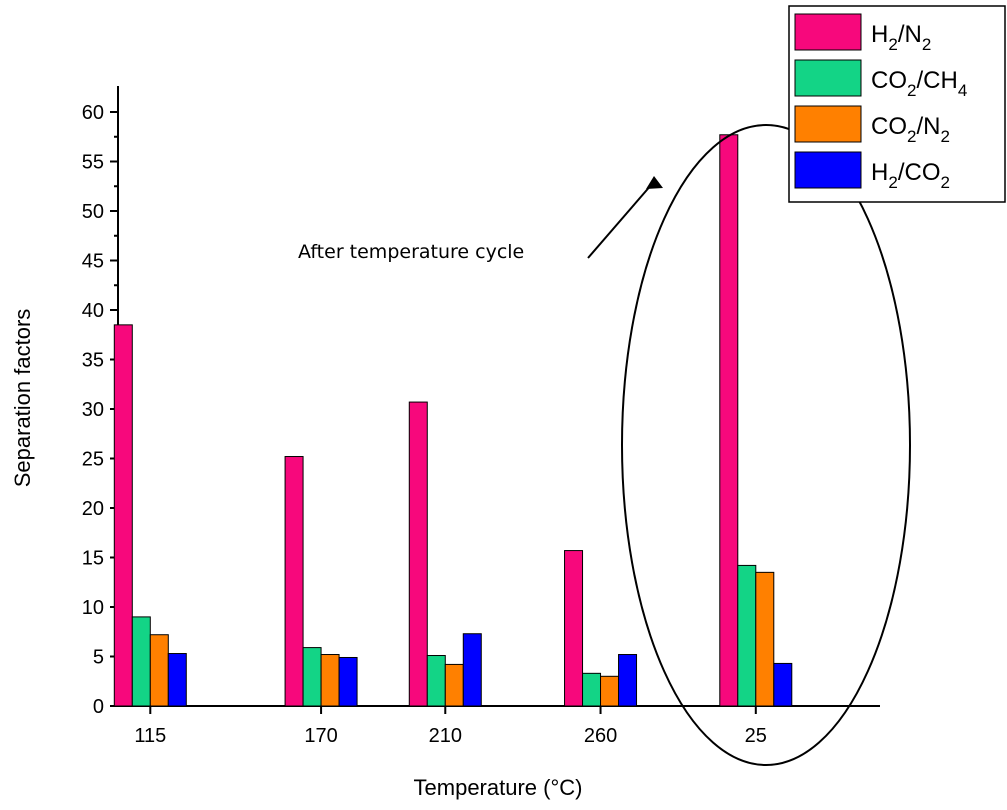 This screenshot has height=810, width=1007. I want to click on x-tick-label: 25, so click(756, 736).